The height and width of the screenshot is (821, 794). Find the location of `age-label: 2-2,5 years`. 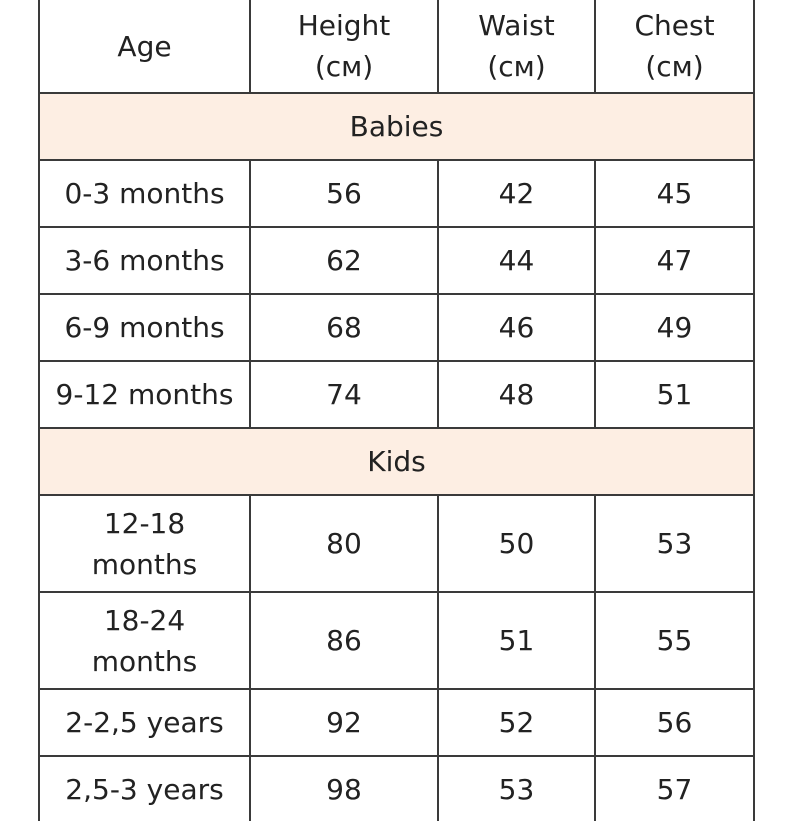

age-label: 2-2,5 years is located at coordinates (144, 722).